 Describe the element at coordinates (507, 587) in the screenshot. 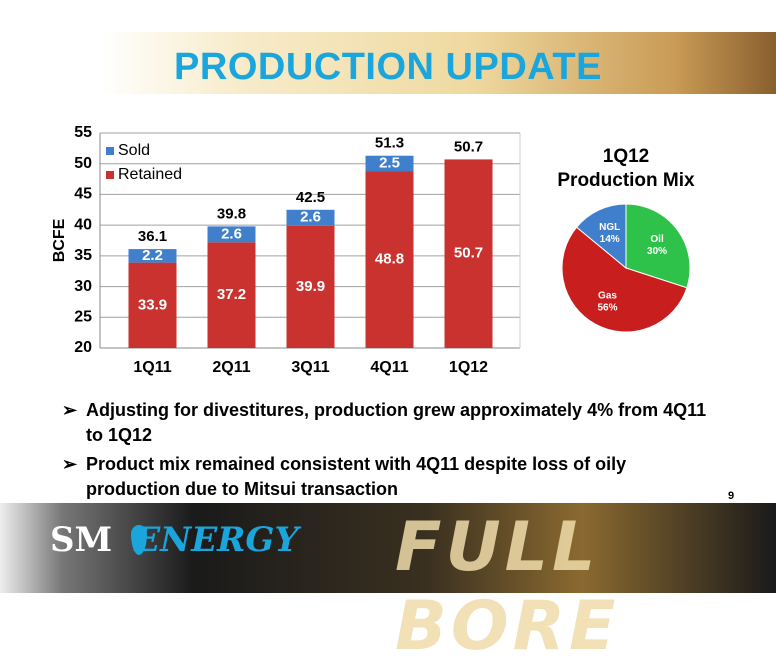

I see `footer-tagline: FULL BORE` at that location.